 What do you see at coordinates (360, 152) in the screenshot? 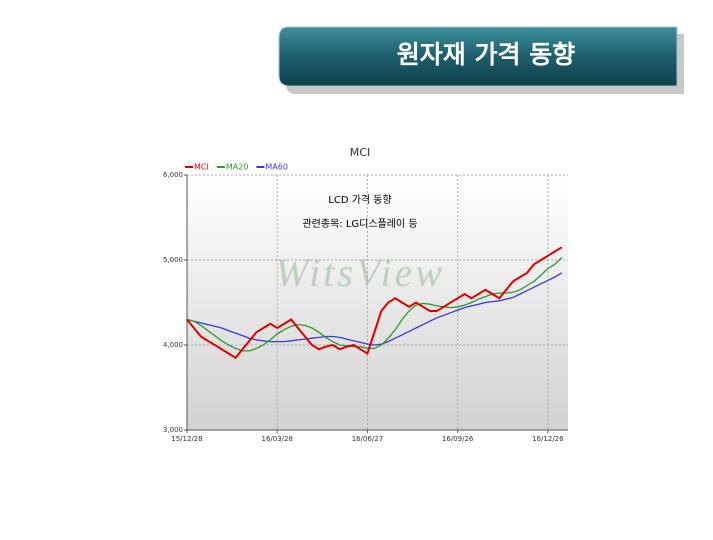
I see `chart-title: MCI` at bounding box center [360, 152].